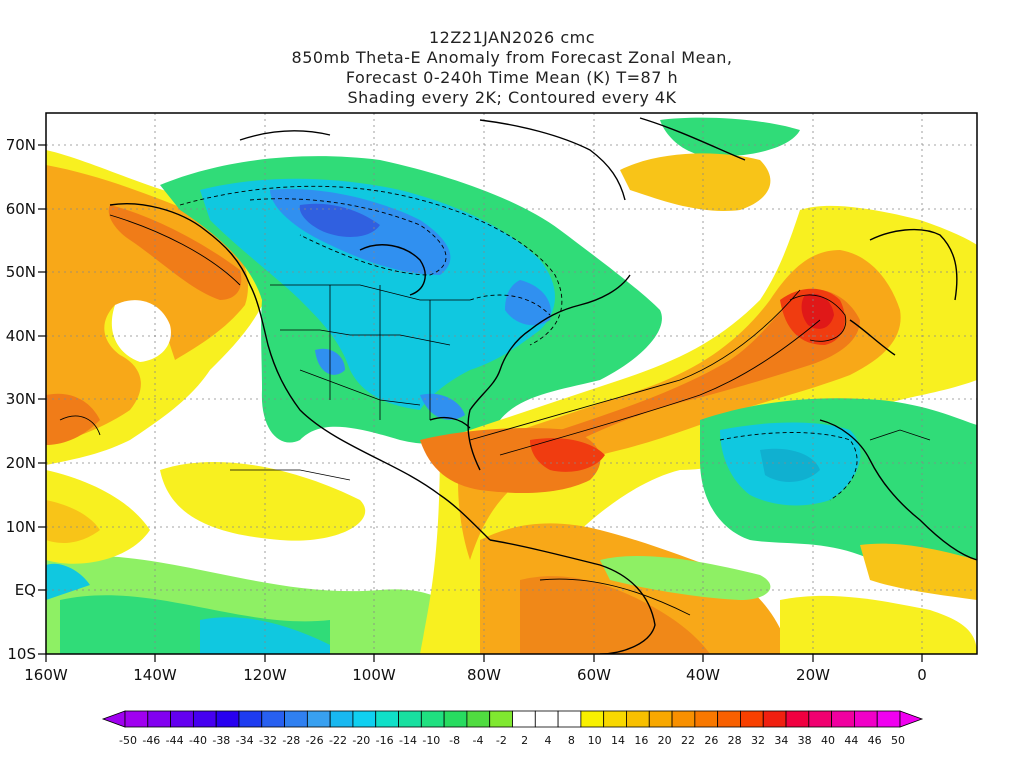 The width and height of the screenshot is (1024, 768). I want to click on y-tick-label: 10S, so click(21, 654).